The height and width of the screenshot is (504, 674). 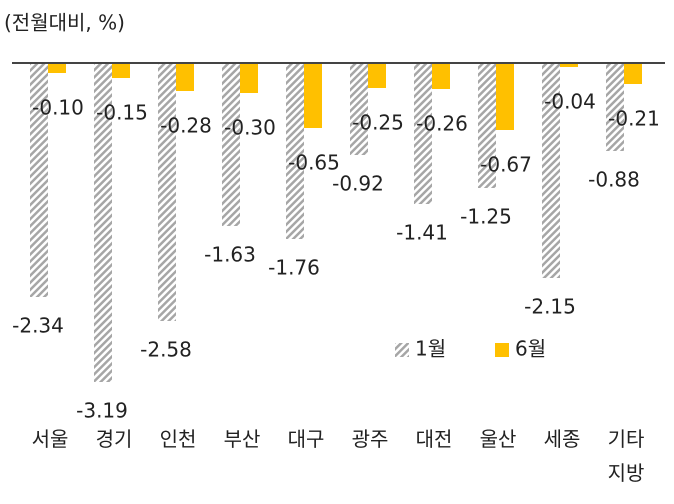 What do you see at coordinates (430, 349) in the screenshot?
I see `legend-label: 1월` at bounding box center [430, 349].